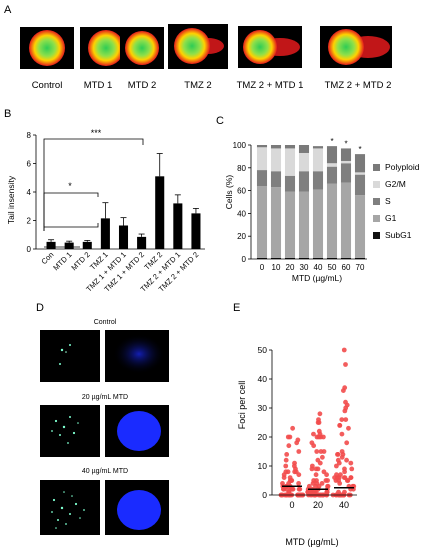 The height and width of the screenshot is (550, 430). I want to click on chart-c-xtick-label: 30, so click(304, 267).